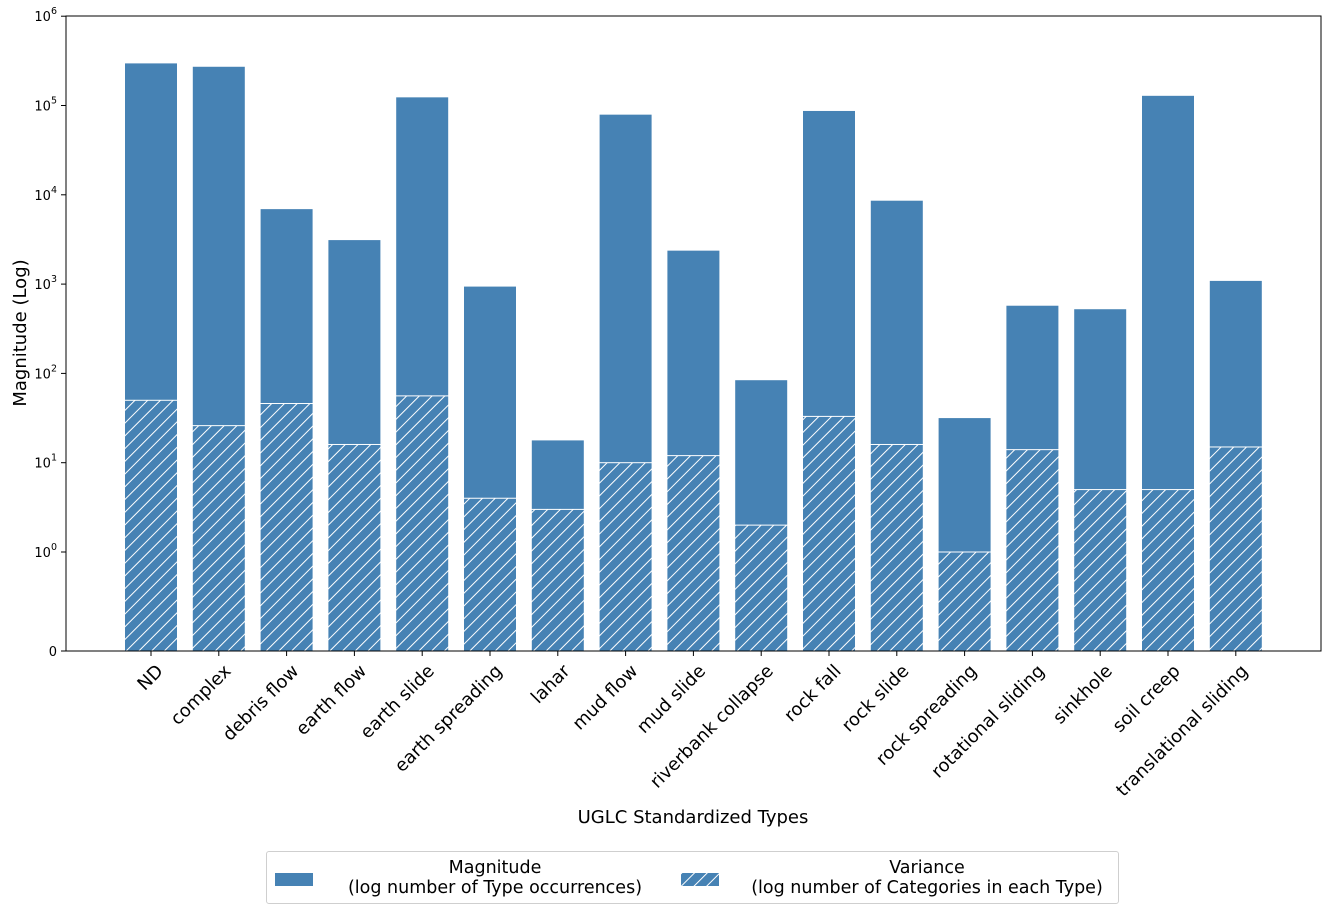  Describe the element at coordinates (964, 601) in the screenshot. I see `bar-variance-rock-spreading` at that location.